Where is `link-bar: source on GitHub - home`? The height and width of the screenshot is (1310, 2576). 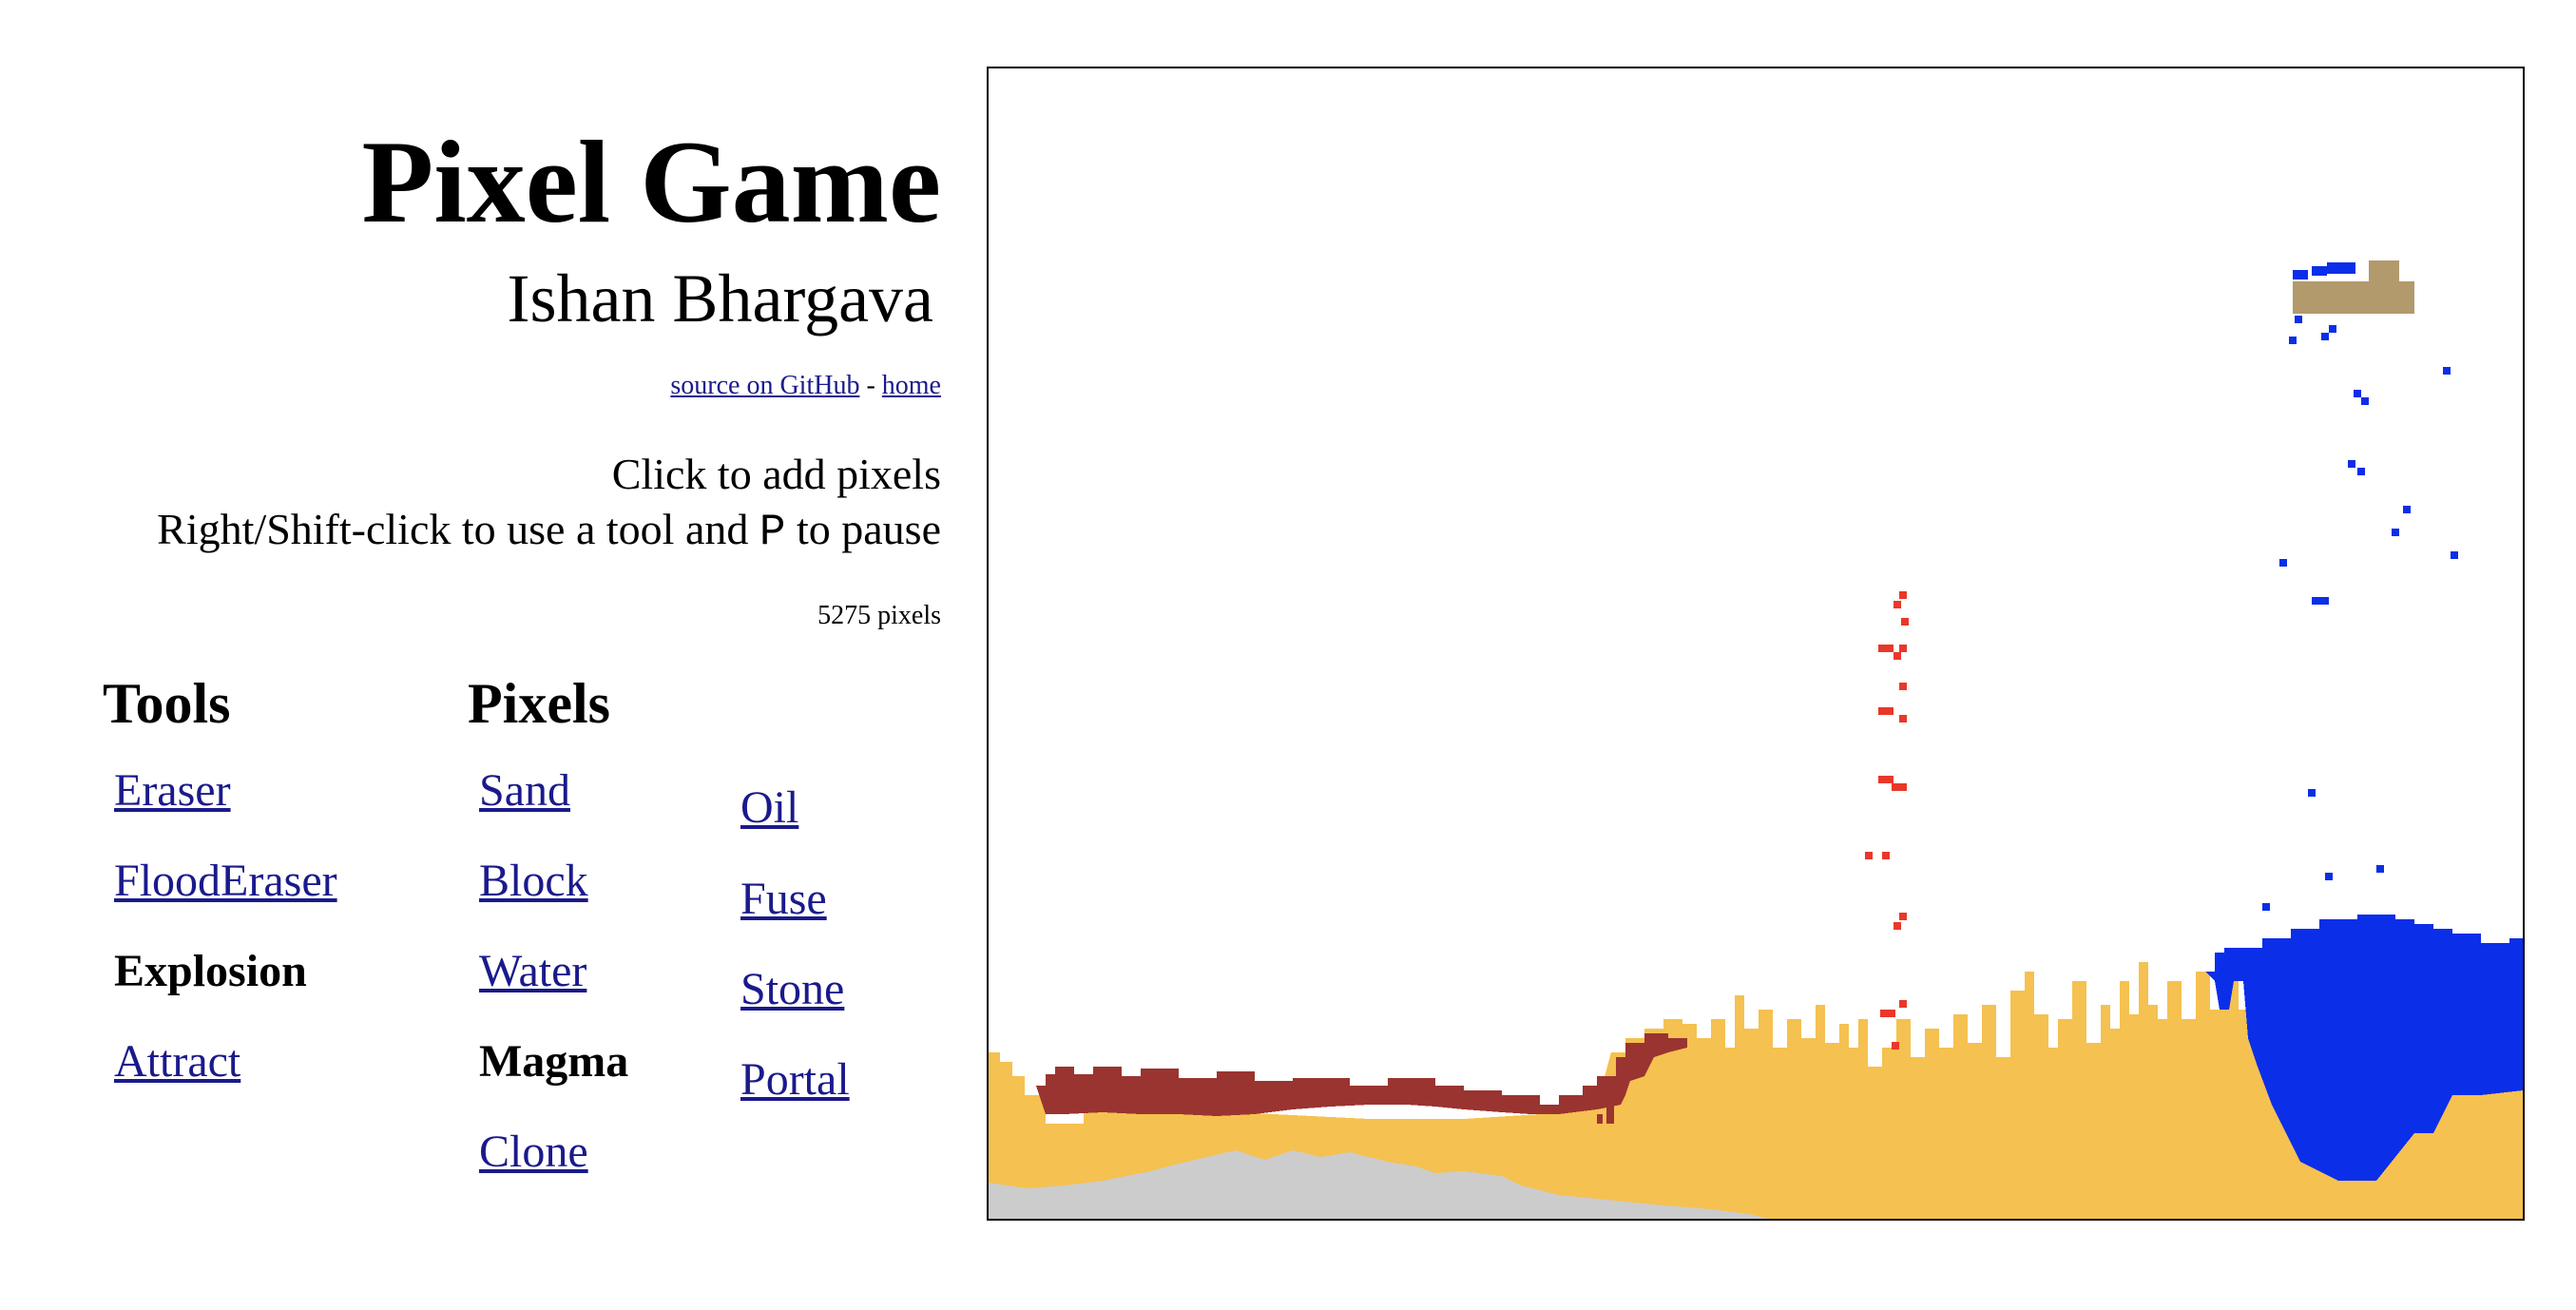 link-bar: source on GitHub - home is located at coordinates (805, 386).